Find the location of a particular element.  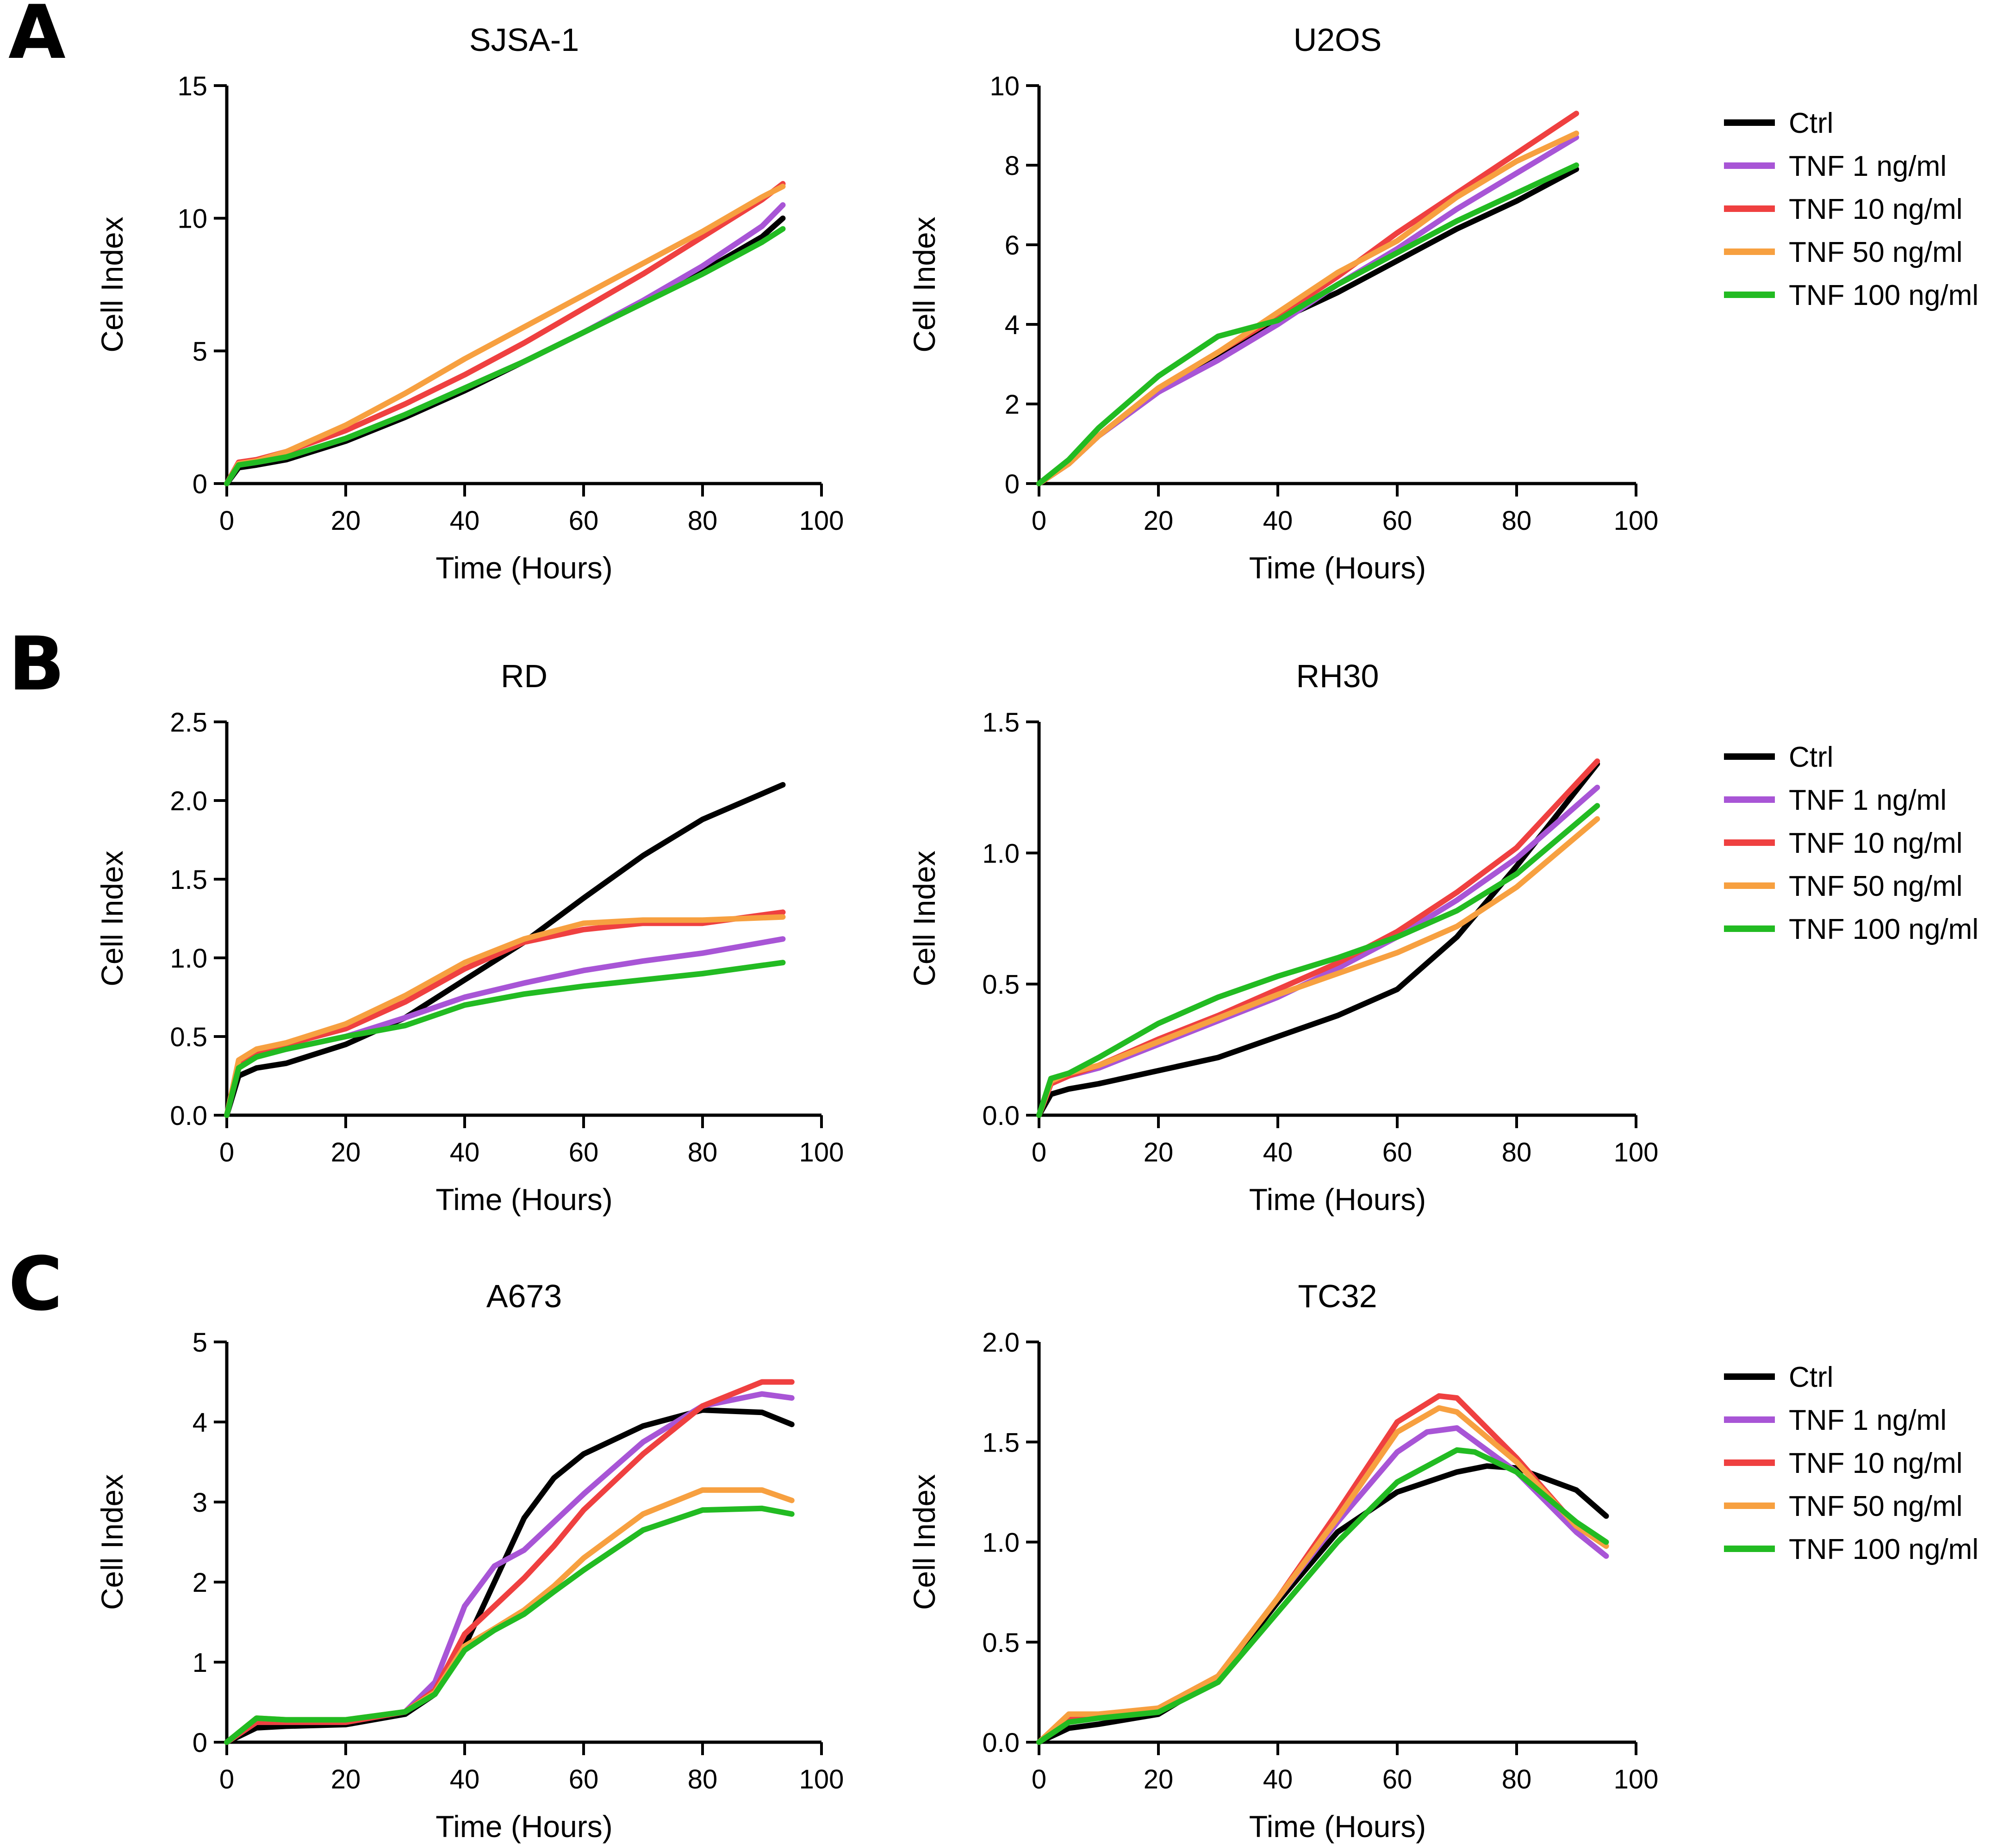

y-tick-label: 0 is located at coordinates (1012, 484).